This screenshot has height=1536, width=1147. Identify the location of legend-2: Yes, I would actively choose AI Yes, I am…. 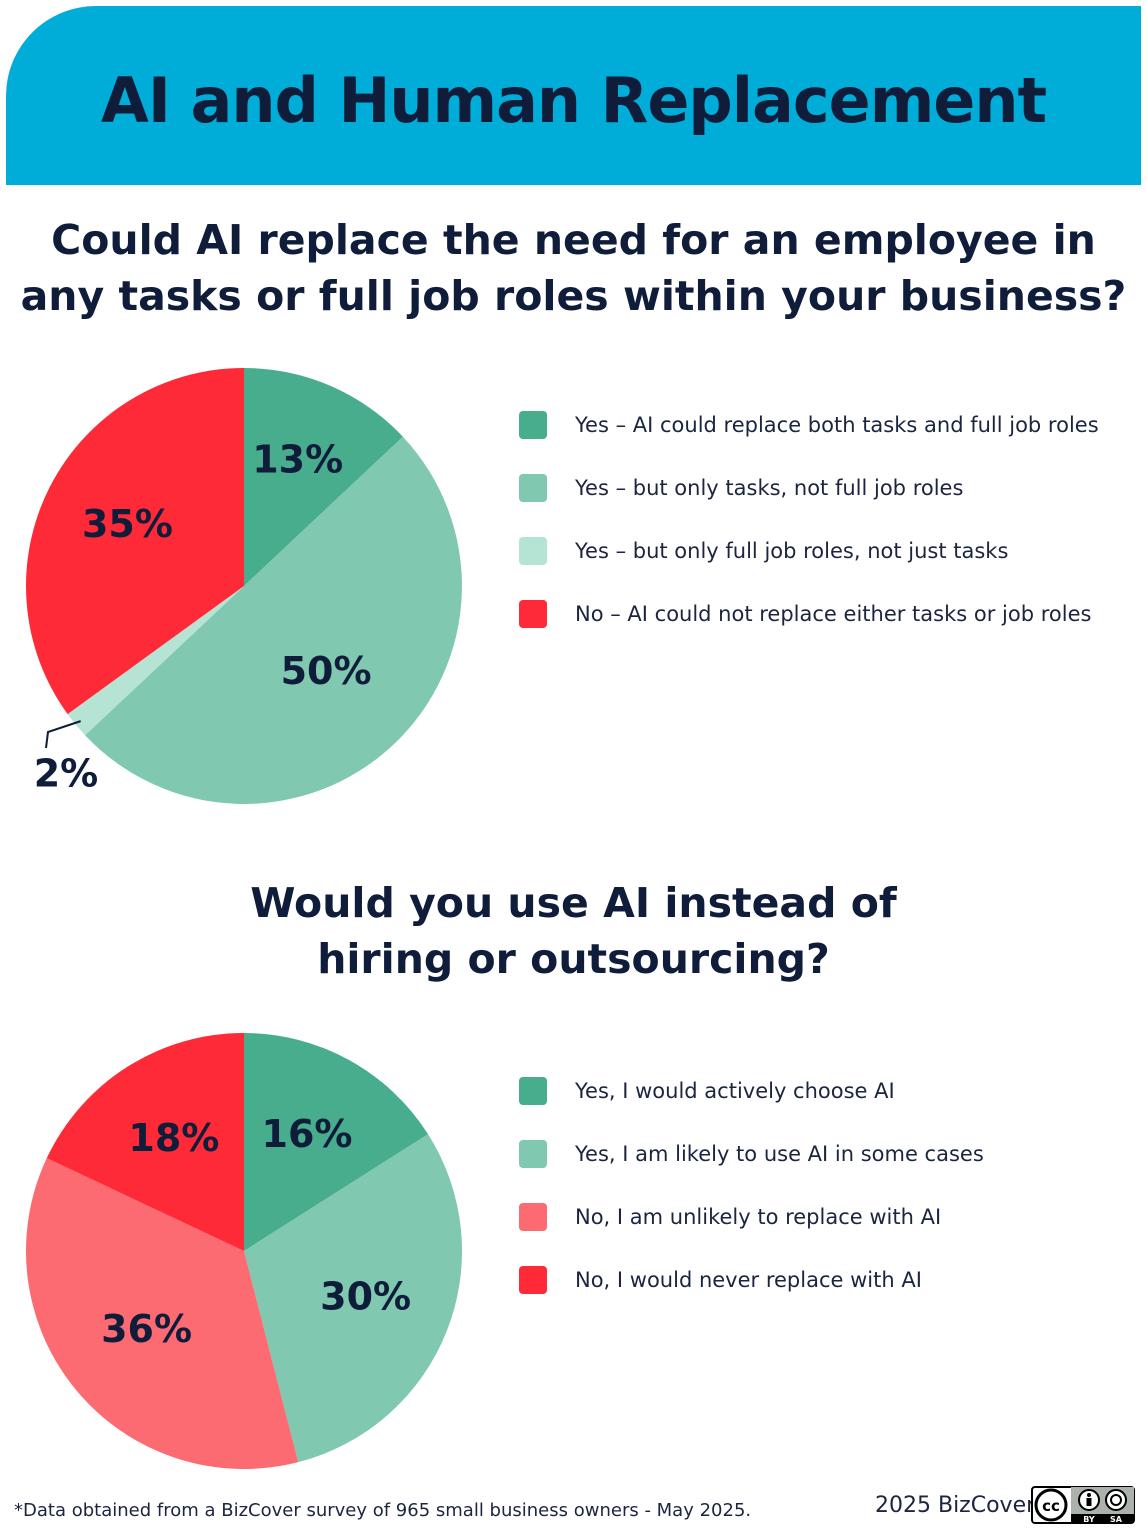
(751, 1202).